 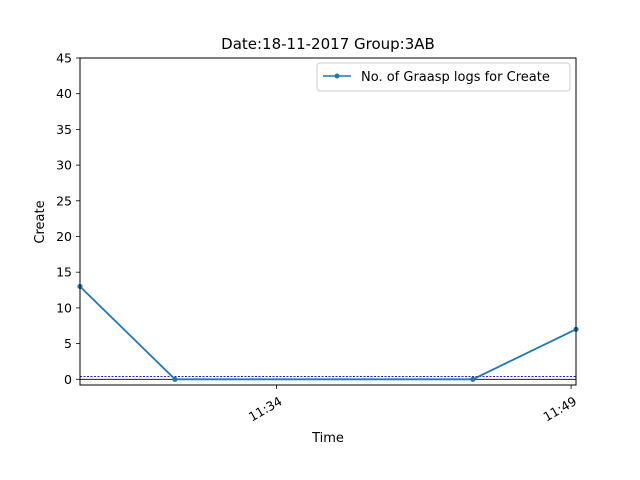 I want to click on x-axis-label: Time, so click(x=327, y=438).